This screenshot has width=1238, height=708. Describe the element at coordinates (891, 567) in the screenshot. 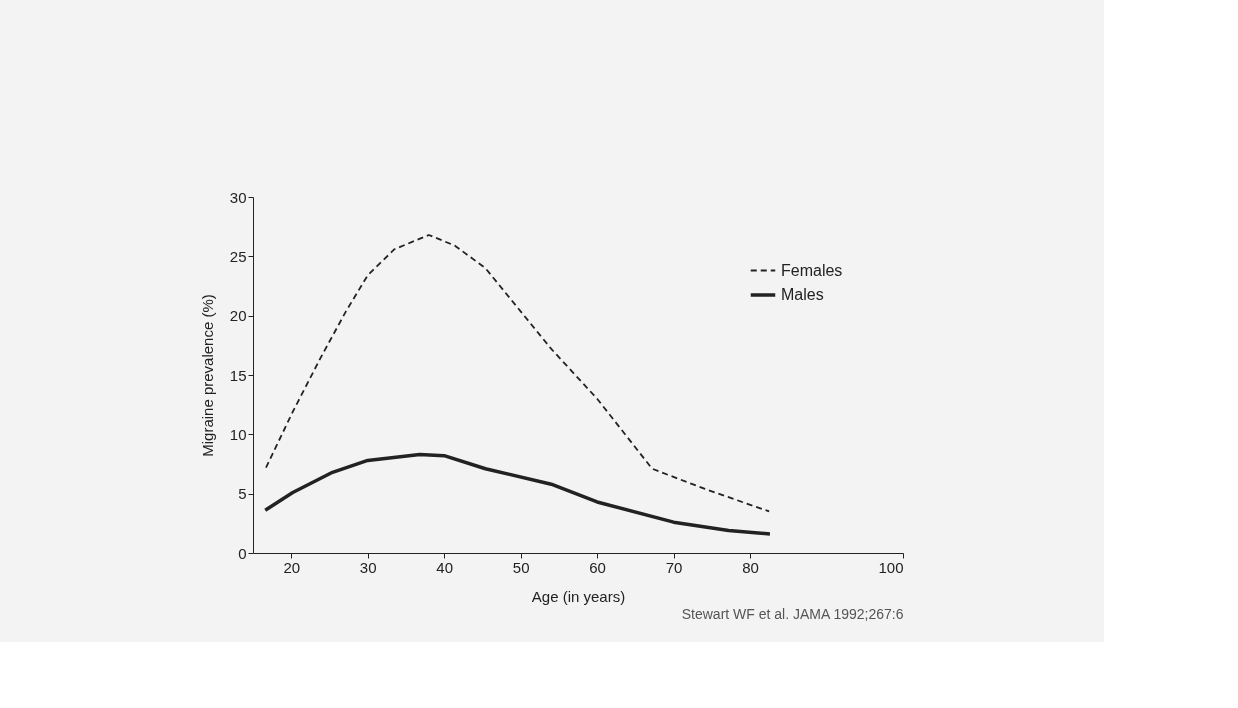

I see `x-tick-label: 100` at that location.